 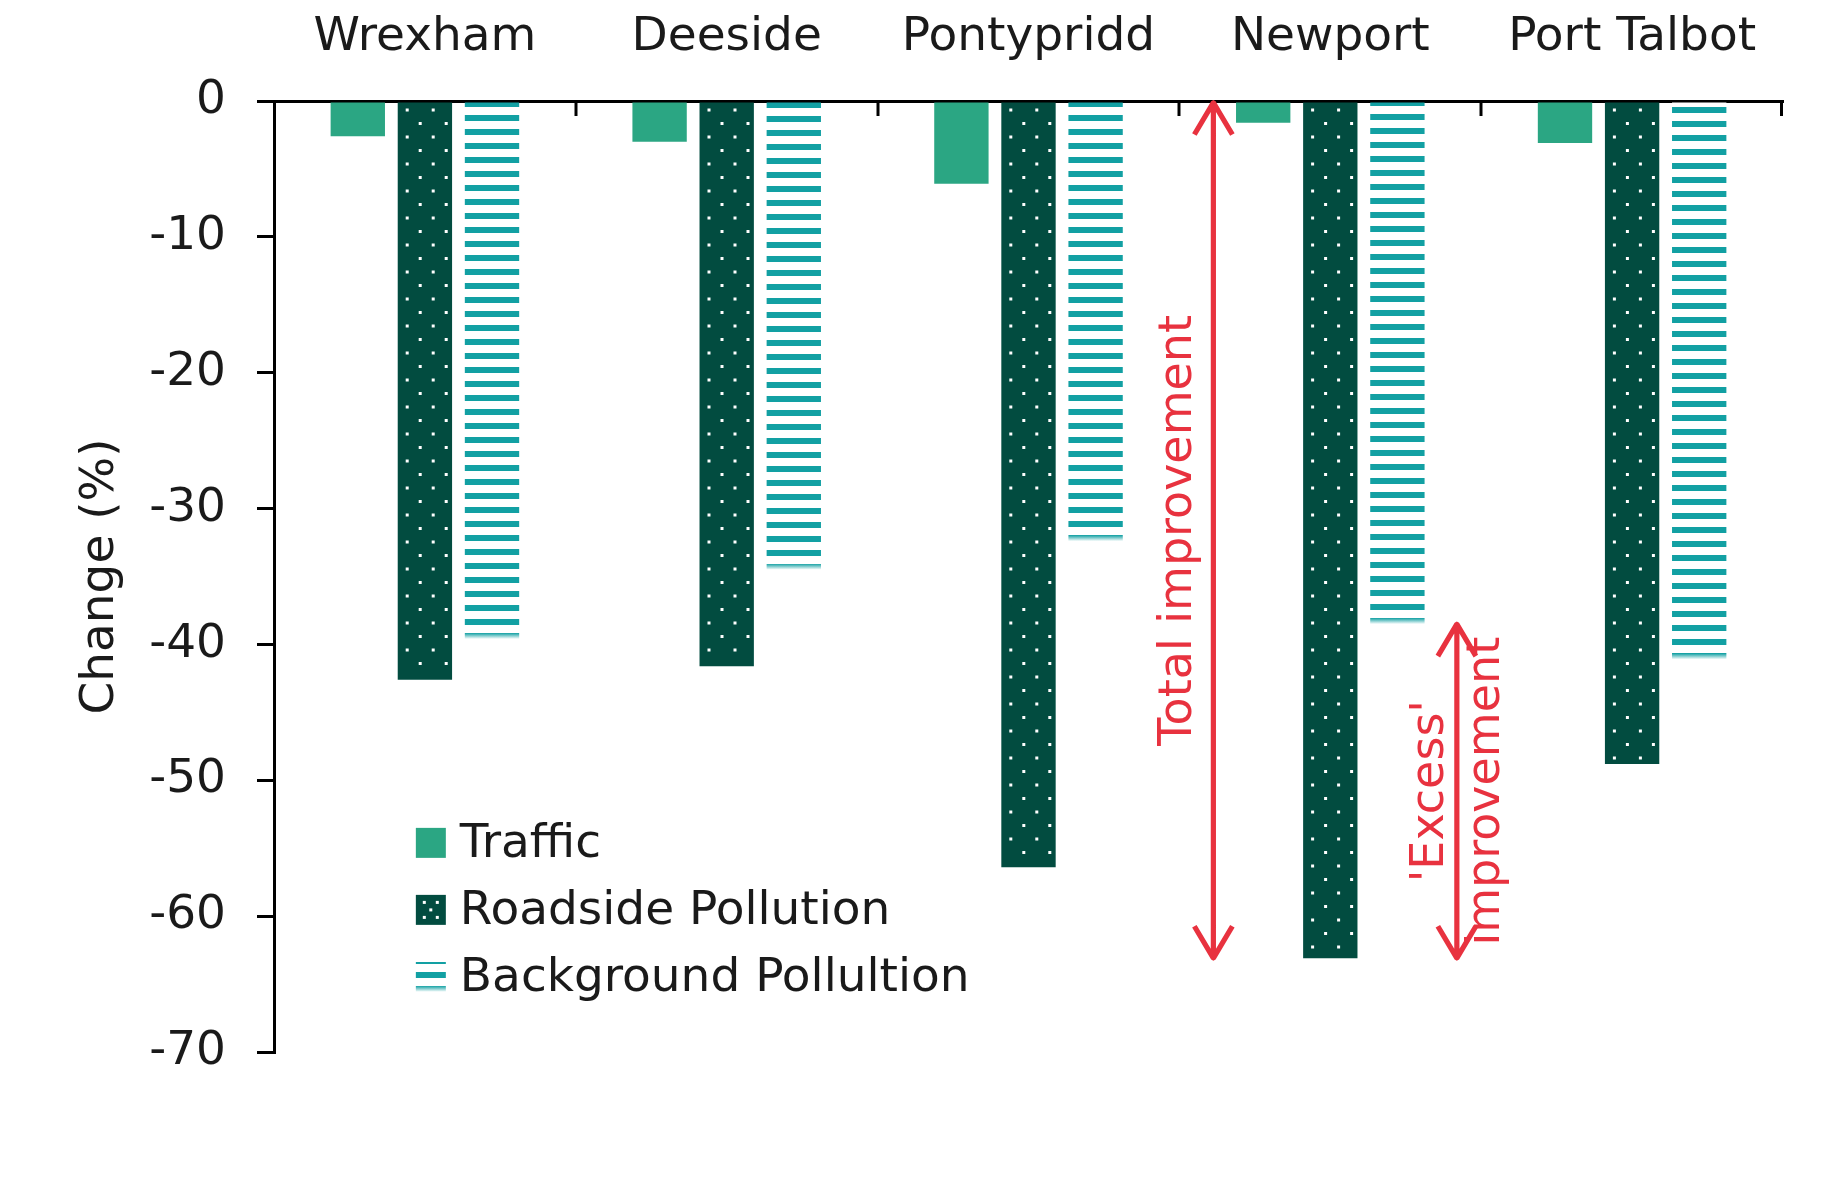 What do you see at coordinates (211, 97) in the screenshot?
I see `y-tick-label: 0` at bounding box center [211, 97].